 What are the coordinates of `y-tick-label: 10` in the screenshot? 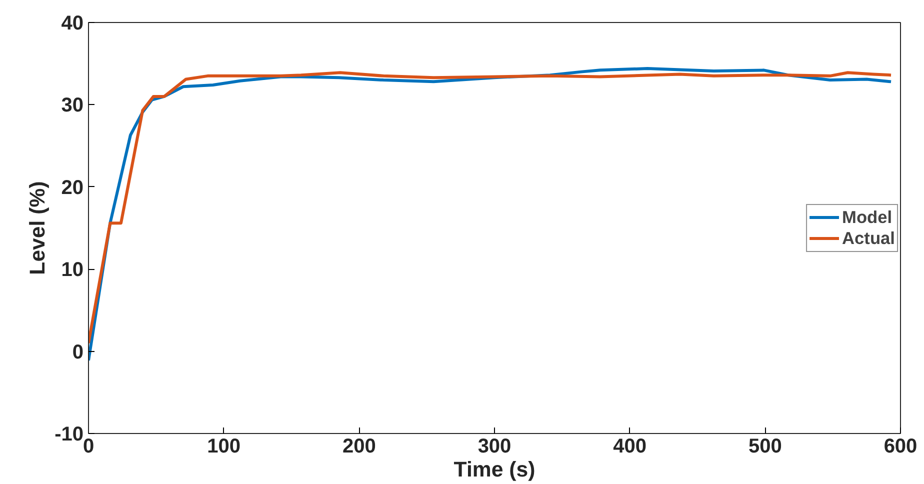 It's located at (72, 270).